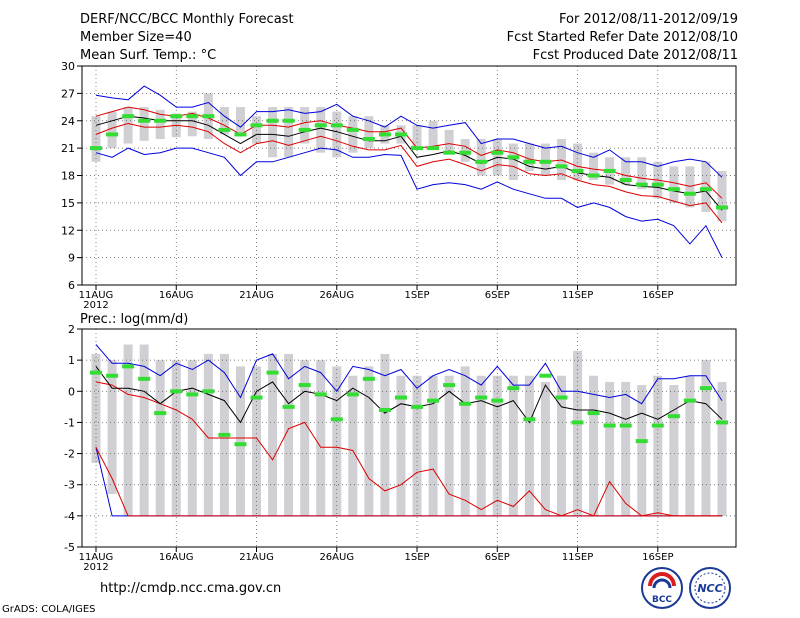 This screenshot has height=618, width=800. What do you see at coordinates (662, 588) in the screenshot?
I see `bcc-logo: BCC` at bounding box center [662, 588].